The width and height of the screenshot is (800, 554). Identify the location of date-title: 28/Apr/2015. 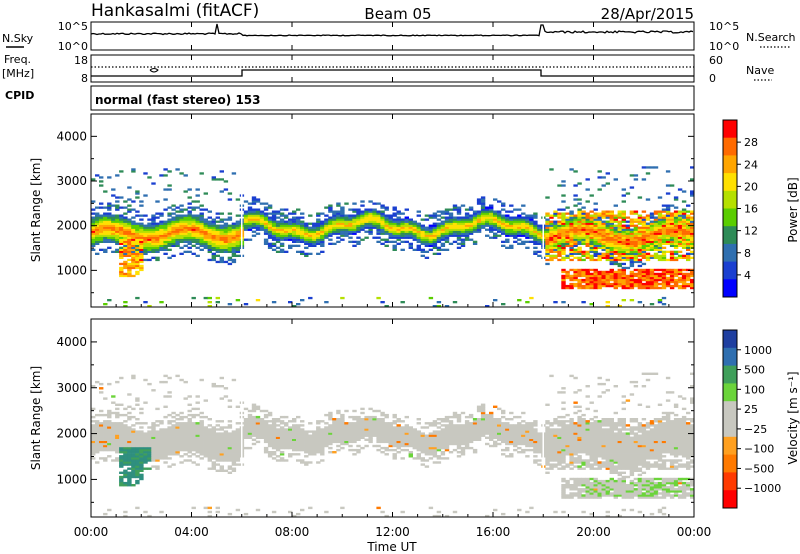
(647, 14).